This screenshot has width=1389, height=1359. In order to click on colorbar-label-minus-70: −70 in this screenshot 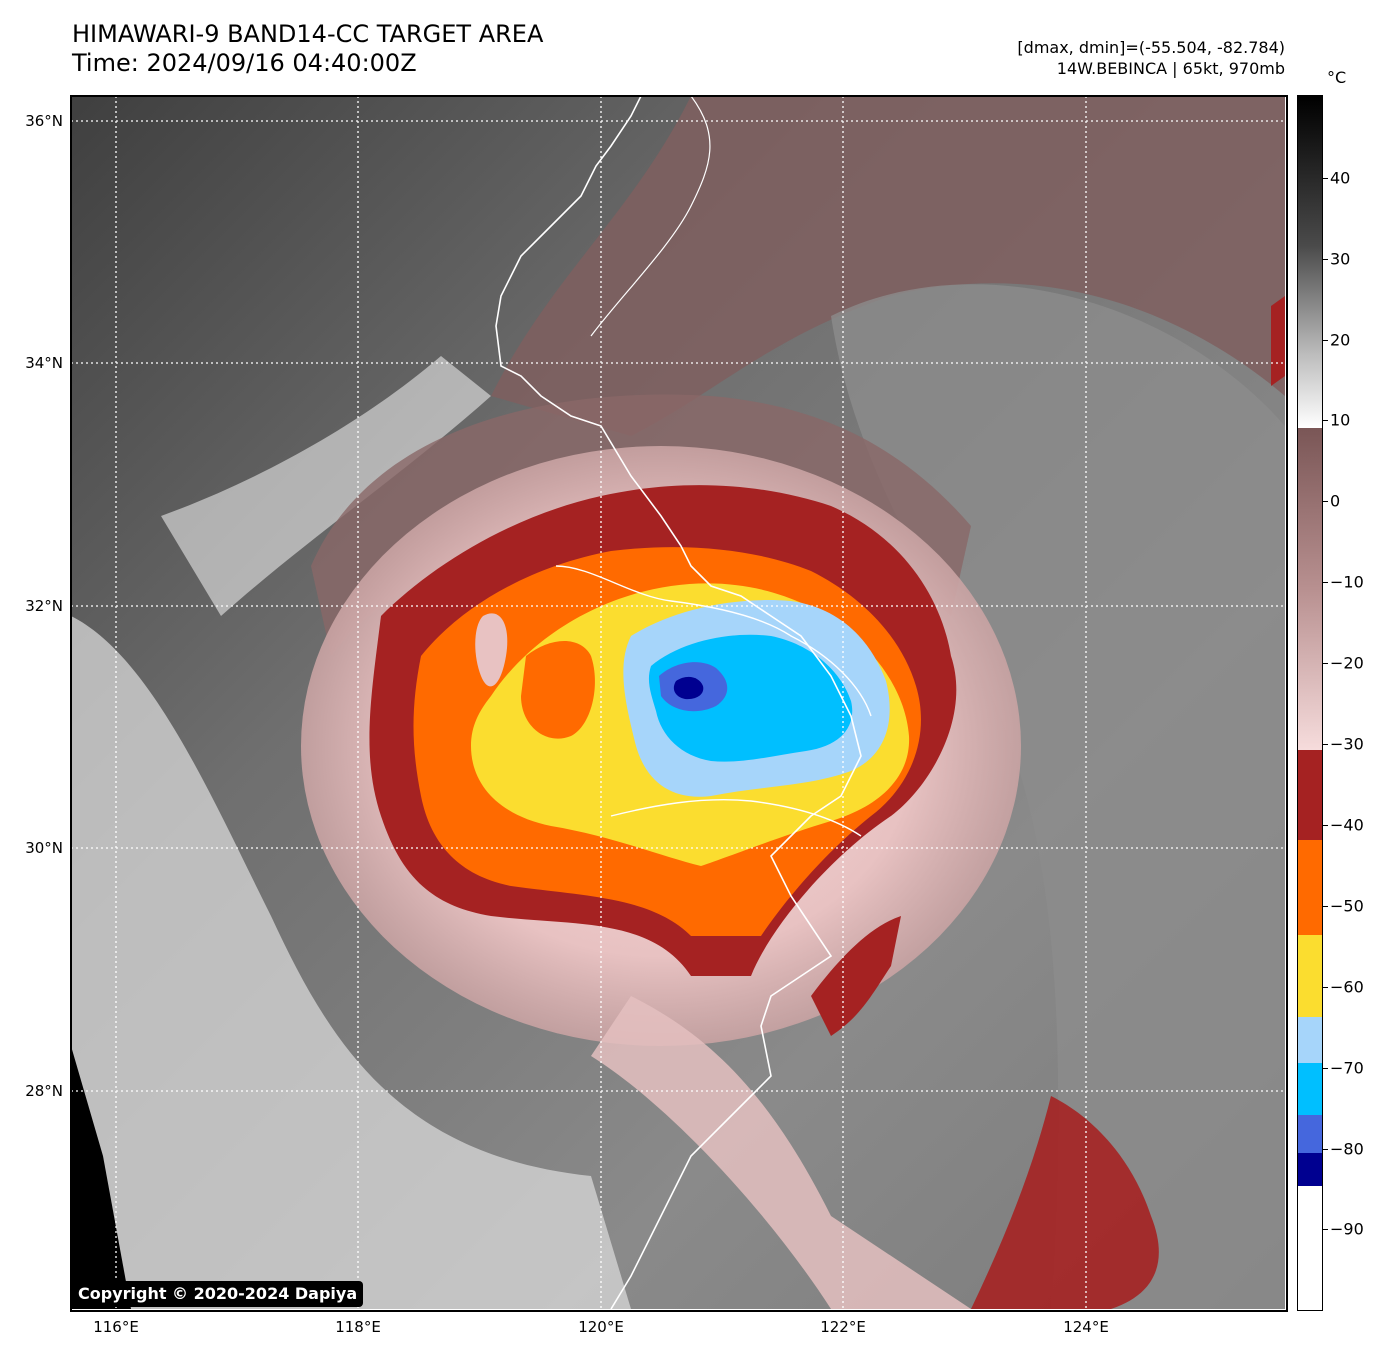, I will do `click(1347, 1068)`.